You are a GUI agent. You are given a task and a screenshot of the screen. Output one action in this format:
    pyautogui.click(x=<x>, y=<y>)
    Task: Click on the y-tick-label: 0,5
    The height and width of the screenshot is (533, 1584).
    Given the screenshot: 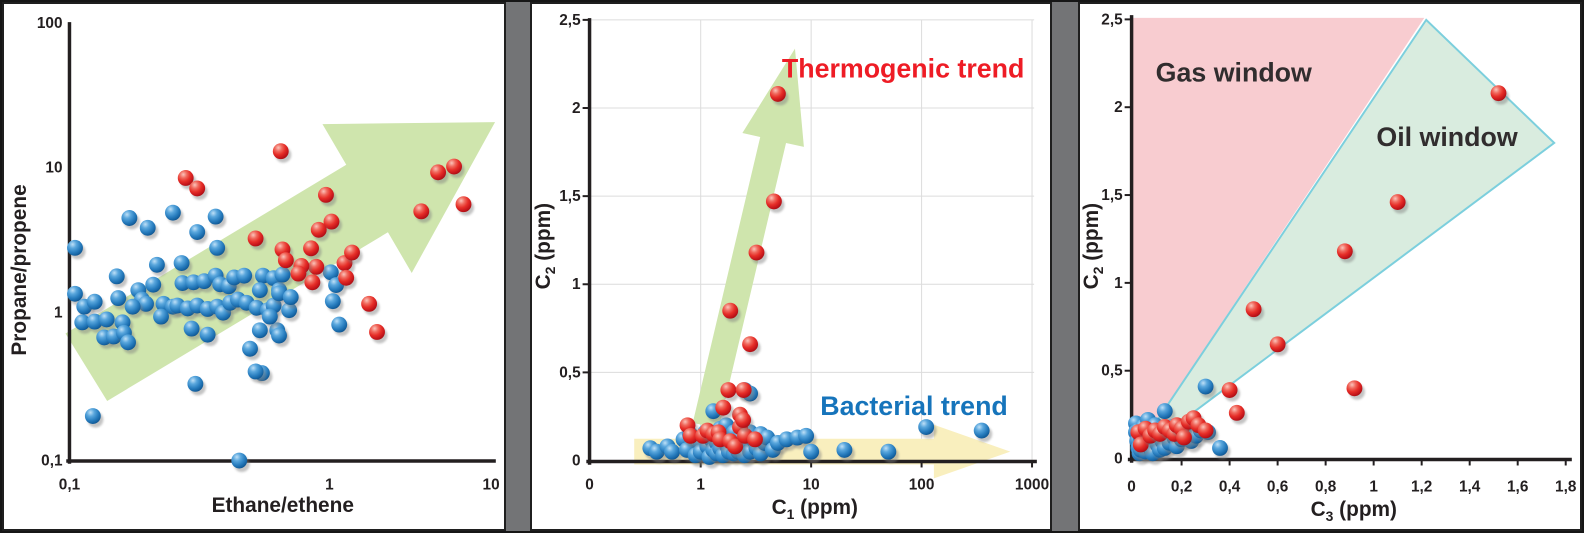 What is the action you would take?
    pyautogui.click(x=1112, y=371)
    